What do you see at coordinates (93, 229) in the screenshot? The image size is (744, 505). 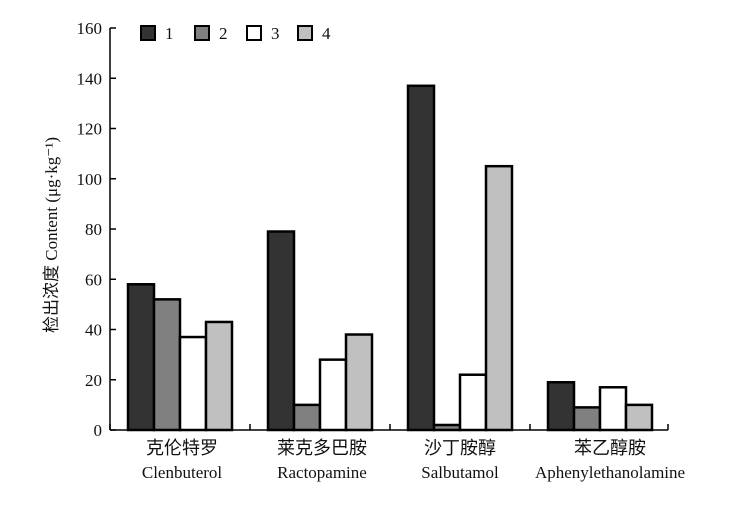 I see `y-tick-label: 80` at bounding box center [93, 229].